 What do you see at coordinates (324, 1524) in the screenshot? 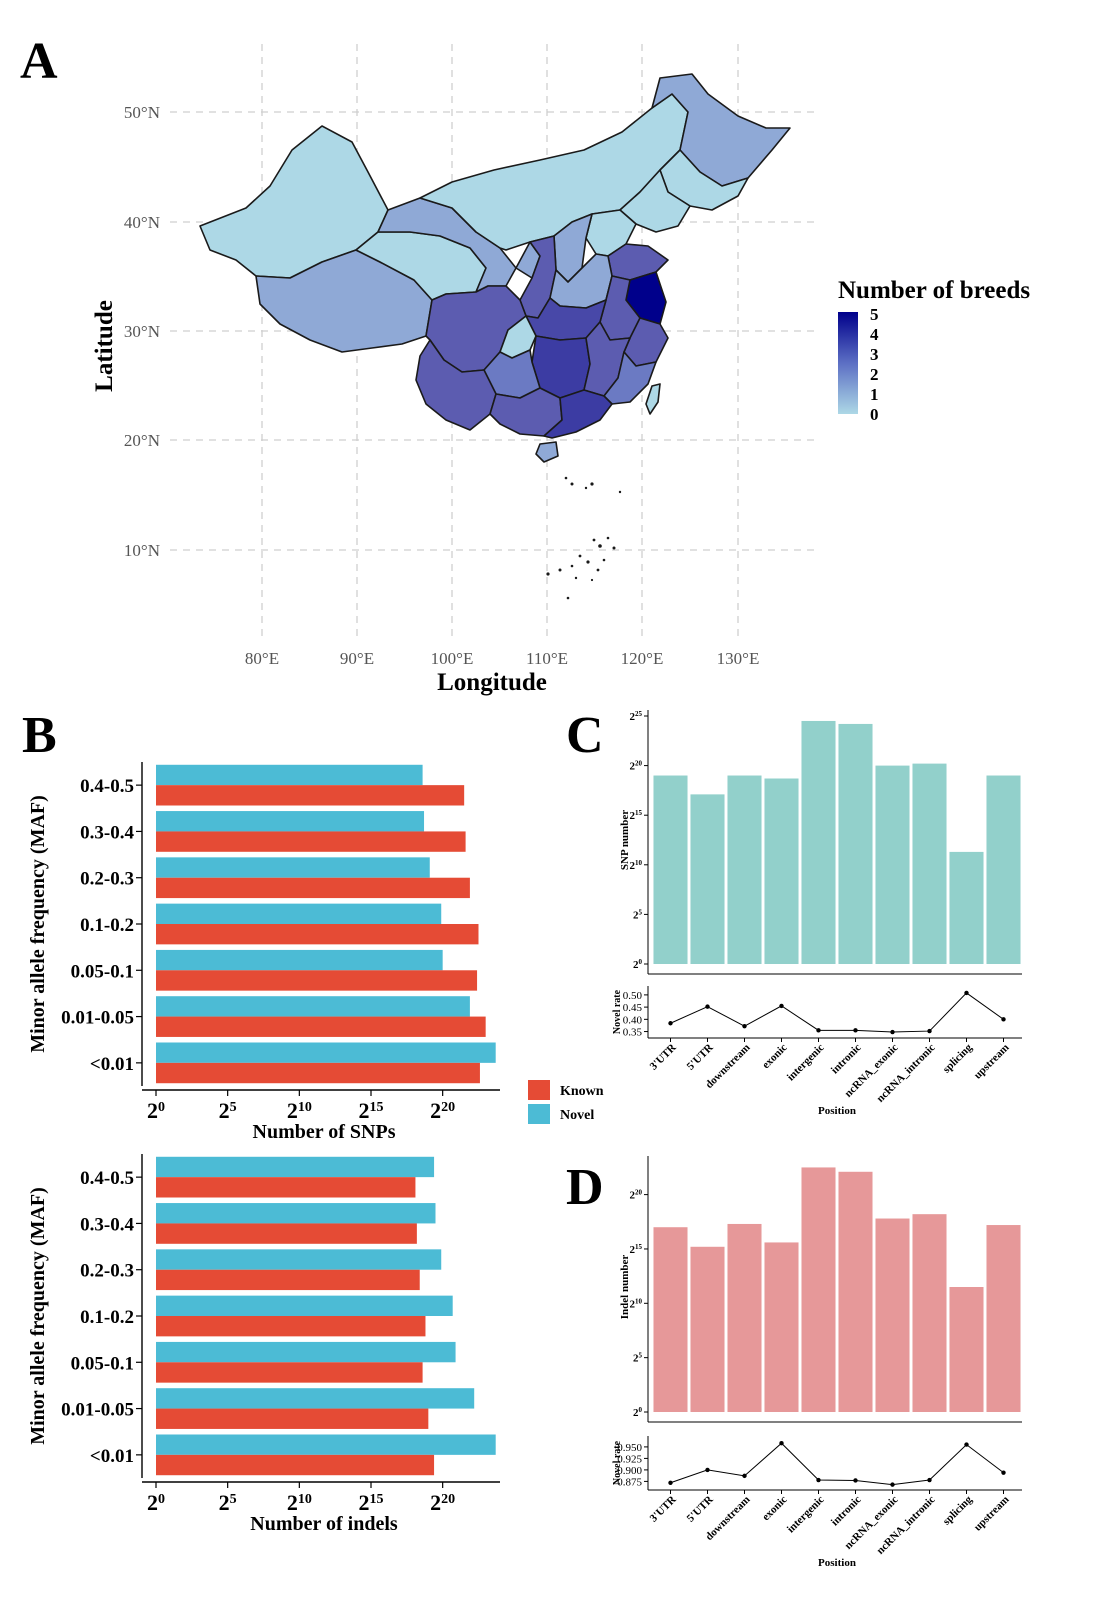
I see `x-axis-title: Number of indels` at bounding box center [324, 1524].